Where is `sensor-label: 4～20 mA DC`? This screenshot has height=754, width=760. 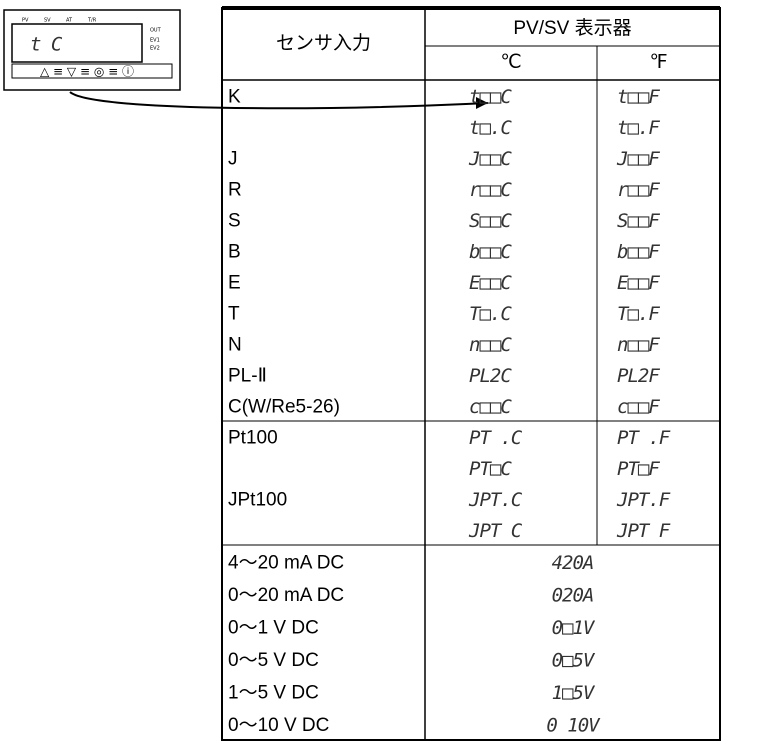 sensor-label: 4～20 mA DC is located at coordinates (286, 562).